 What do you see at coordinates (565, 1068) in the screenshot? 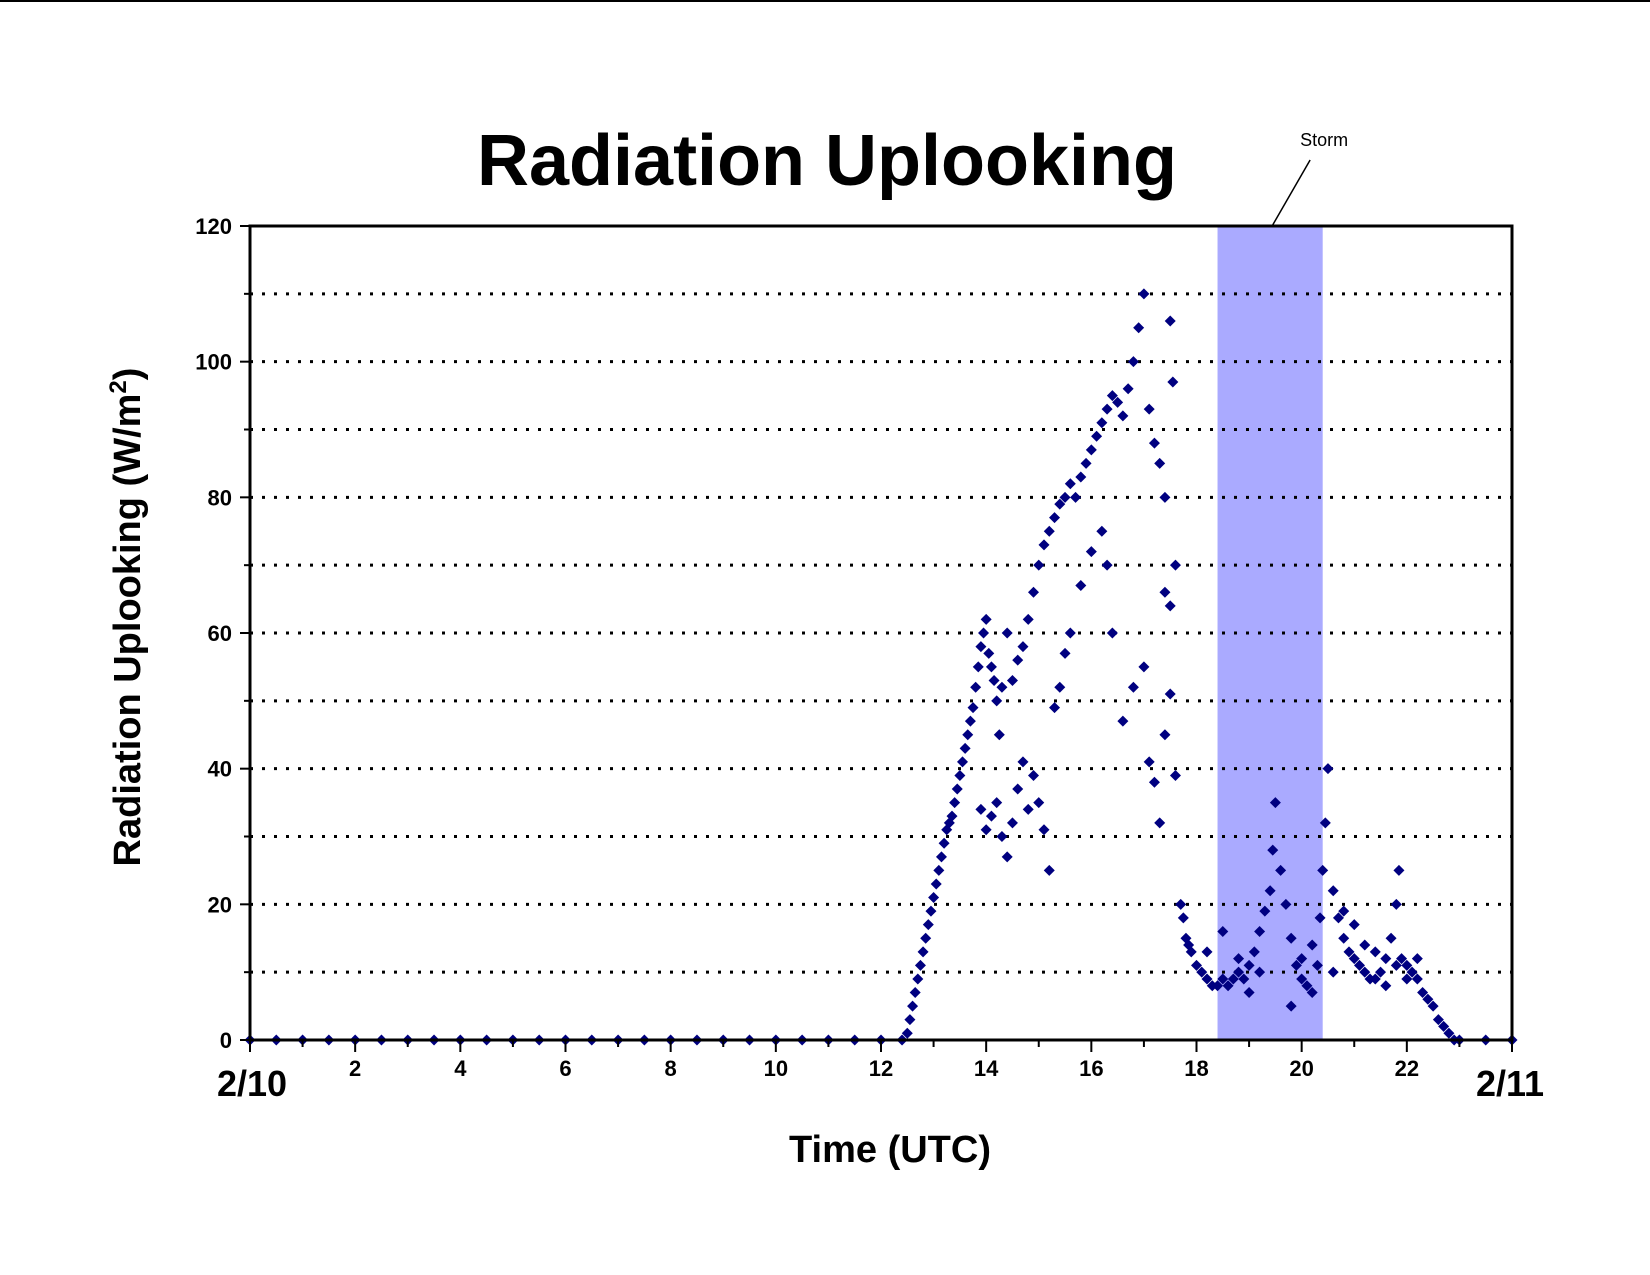
I see `x-tick-label: 6` at bounding box center [565, 1068].